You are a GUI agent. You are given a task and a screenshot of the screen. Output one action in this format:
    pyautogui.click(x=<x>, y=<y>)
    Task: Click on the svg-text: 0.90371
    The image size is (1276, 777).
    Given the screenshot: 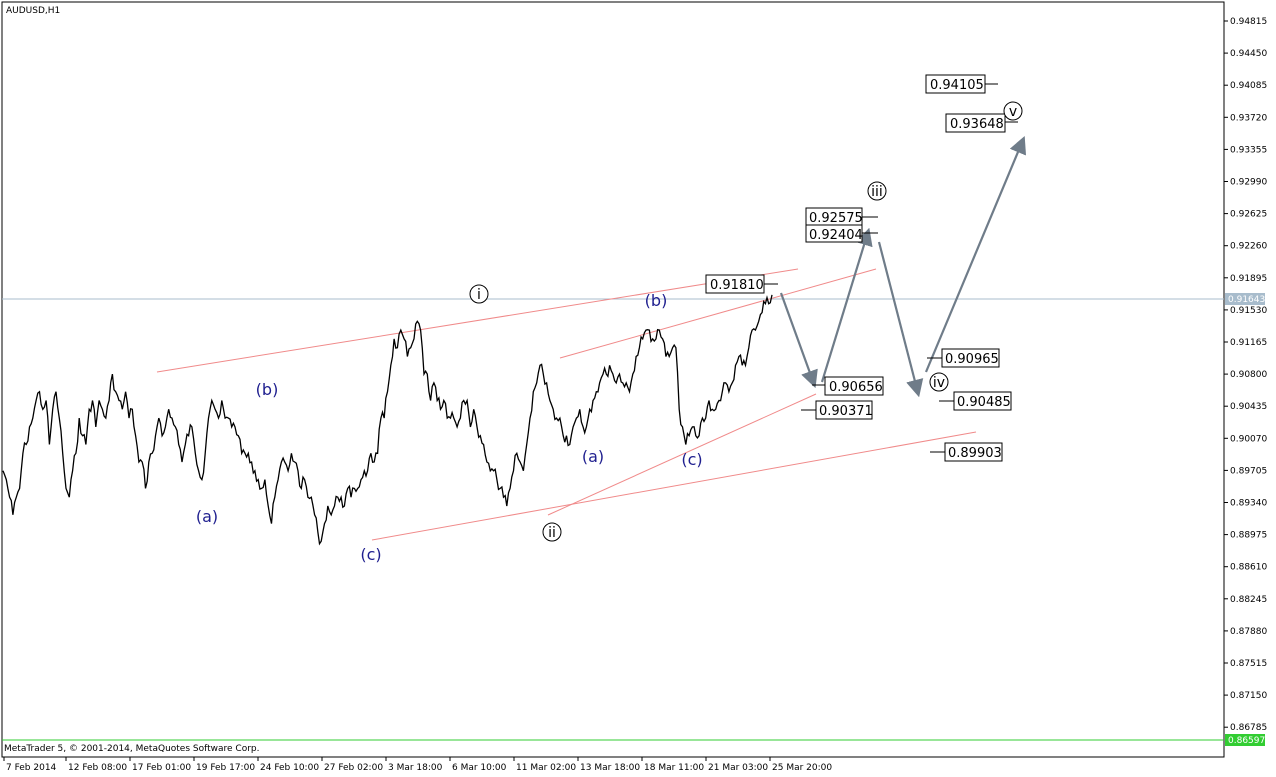 What is the action you would take?
    pyautogui.click(x=846, y=411)
    